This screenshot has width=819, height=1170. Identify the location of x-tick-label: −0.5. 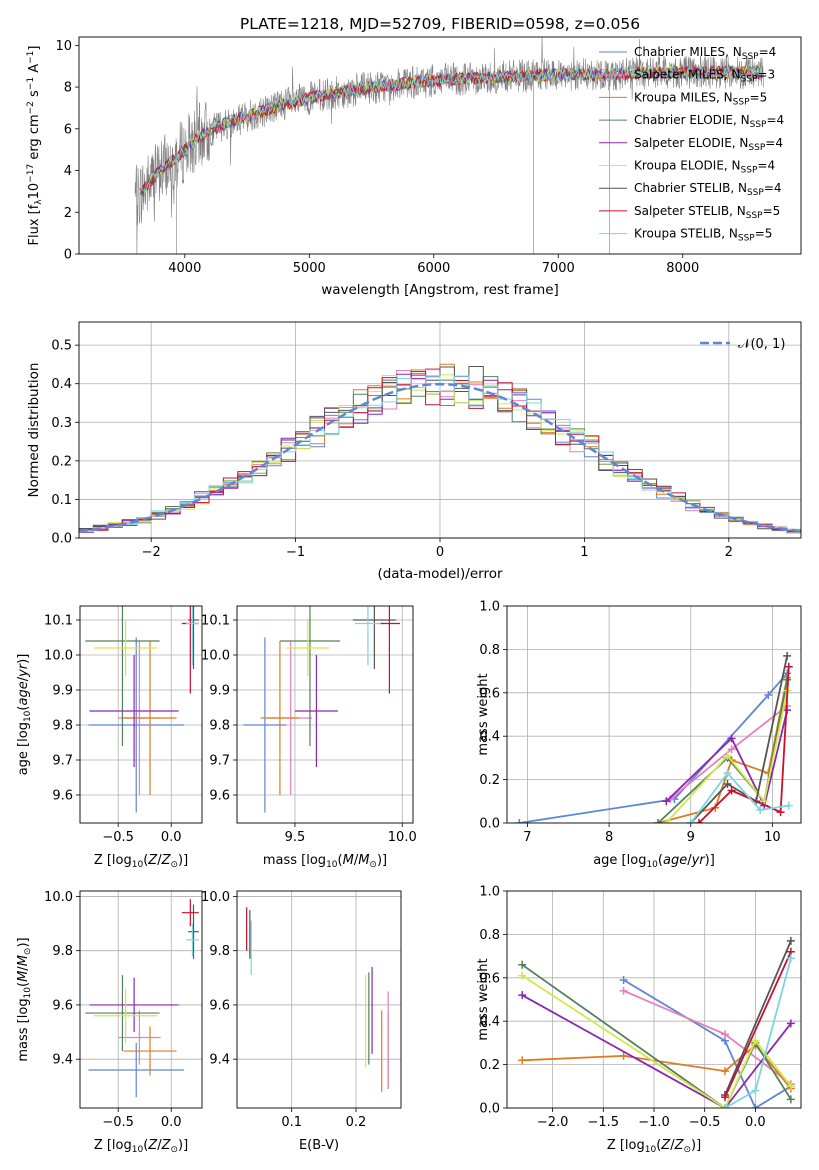
(118, 837).